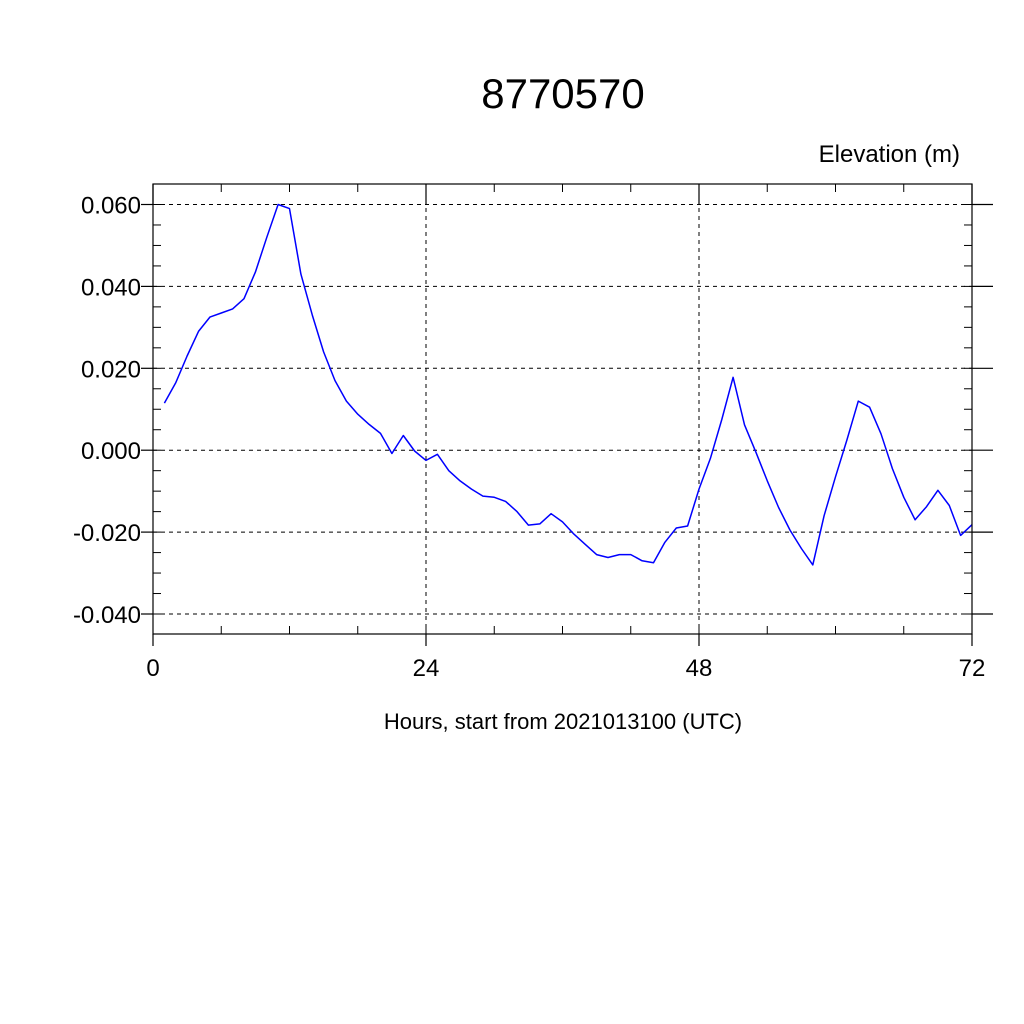  What do you see at coordinates (889, 154) in the screenshot?
I see `chart-subtitle: Elevation (m)` at bounding box center [889, 154].